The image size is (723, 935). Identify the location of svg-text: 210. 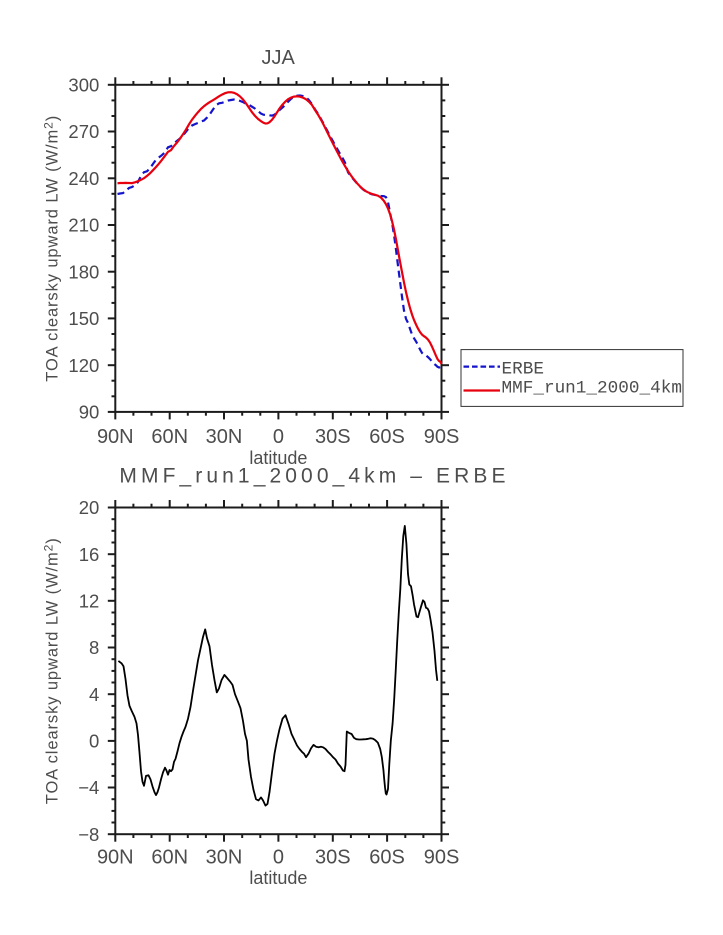
(83, 225).